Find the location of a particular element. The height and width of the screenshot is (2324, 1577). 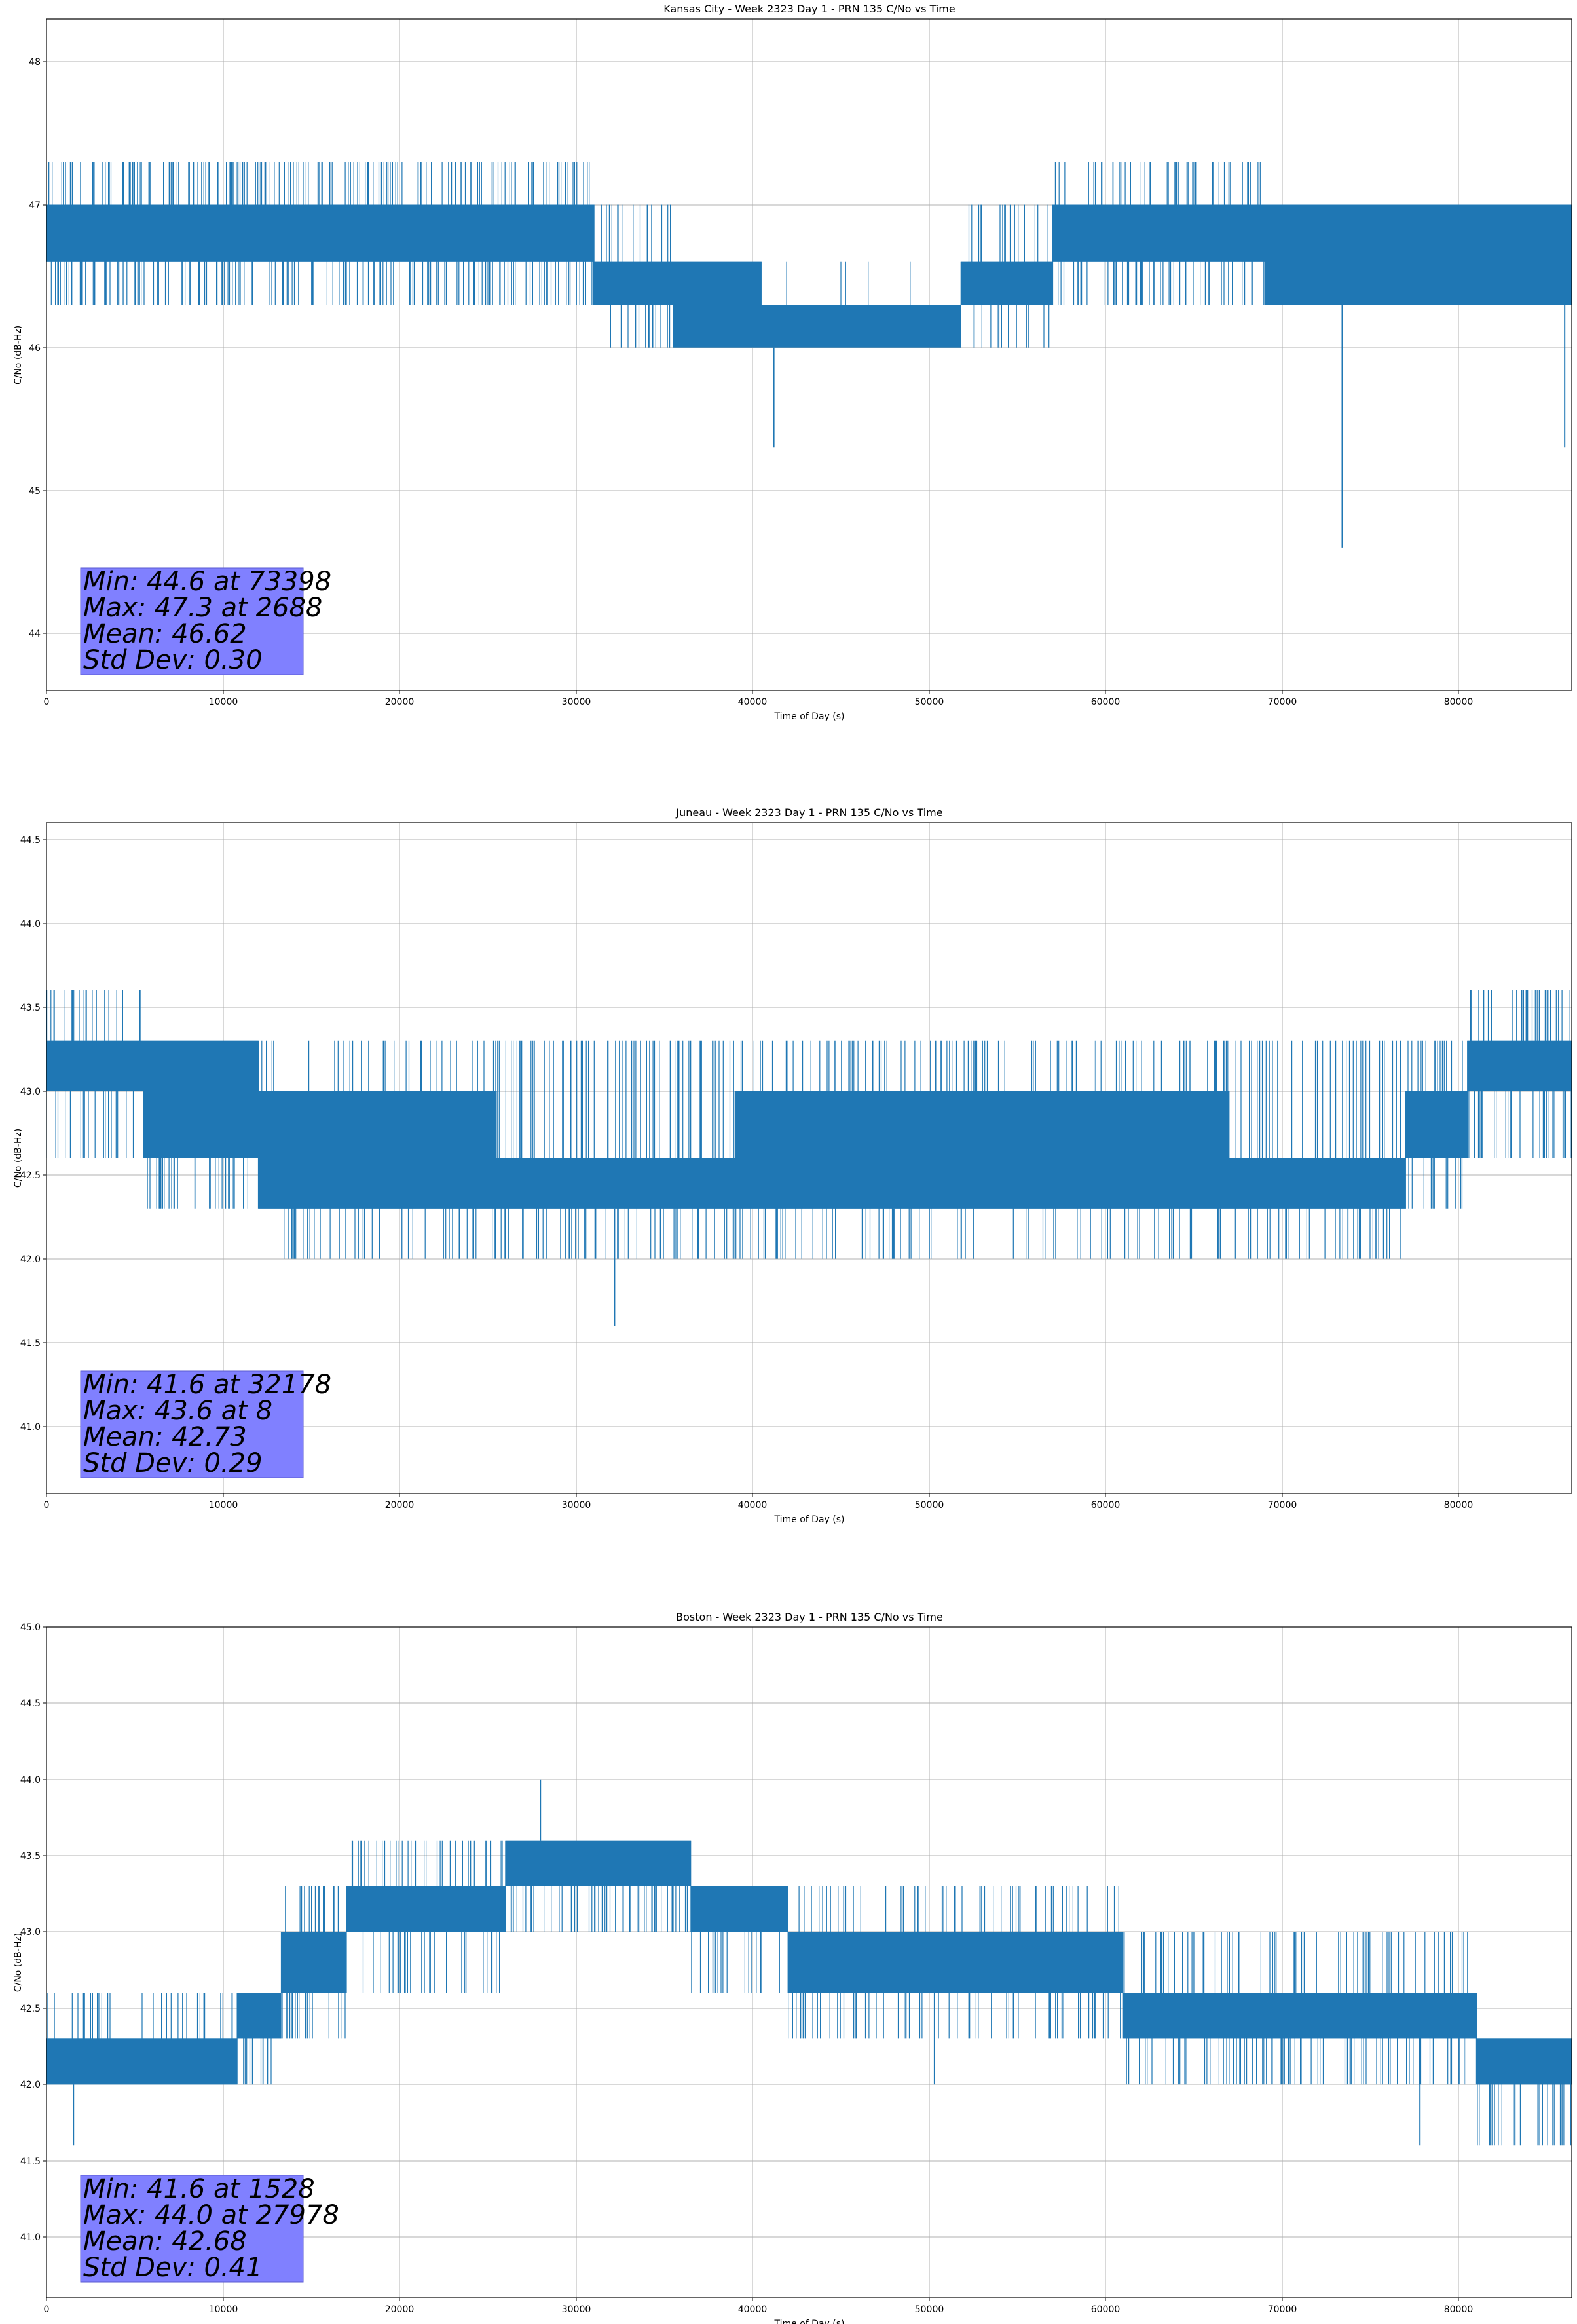

y-tick-label: 45.0 is located at coordinates (30, 1627).